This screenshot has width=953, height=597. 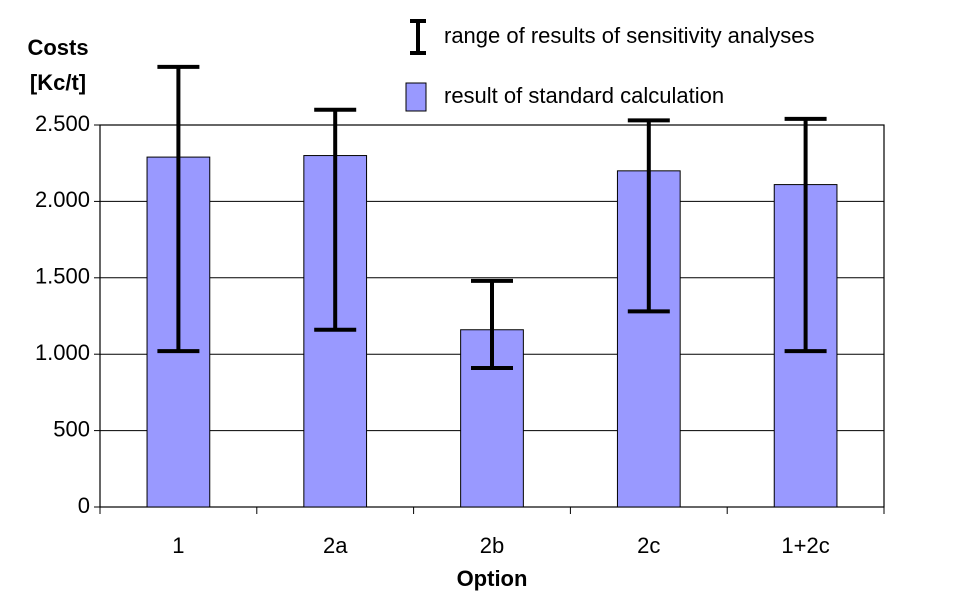 I want to click on x-tick-label: 2c, so click(x=648, y=545).